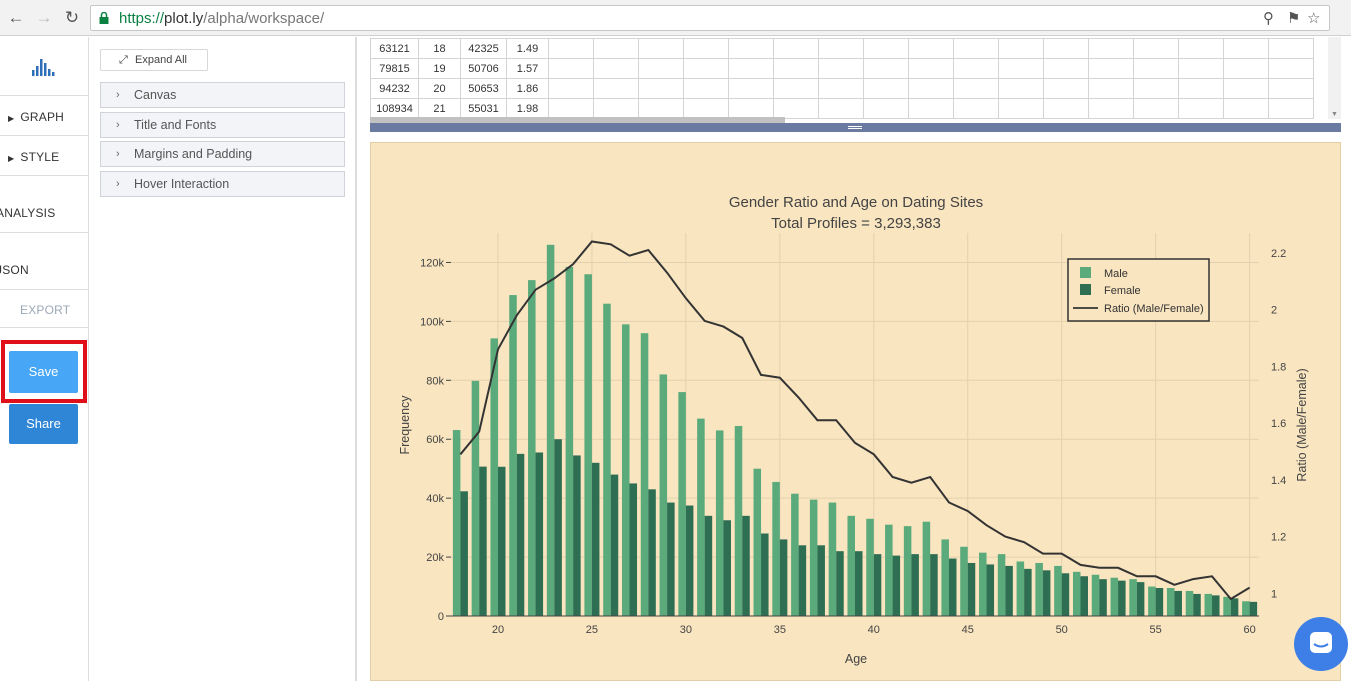  Describe the element at coordinates (527, 48) in the screenshot. I see `table-cell: 1.49` at that location.